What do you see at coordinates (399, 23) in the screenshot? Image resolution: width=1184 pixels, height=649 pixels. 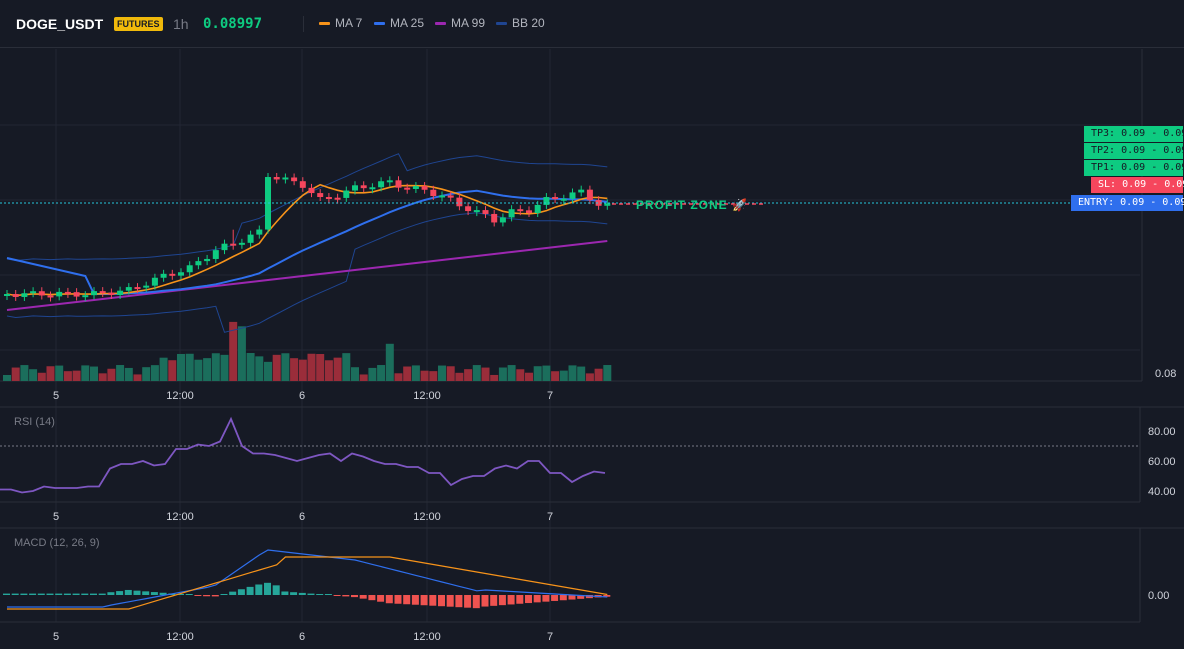 I see `legend-ma25: MA 25` at bounding box center [399, 23].